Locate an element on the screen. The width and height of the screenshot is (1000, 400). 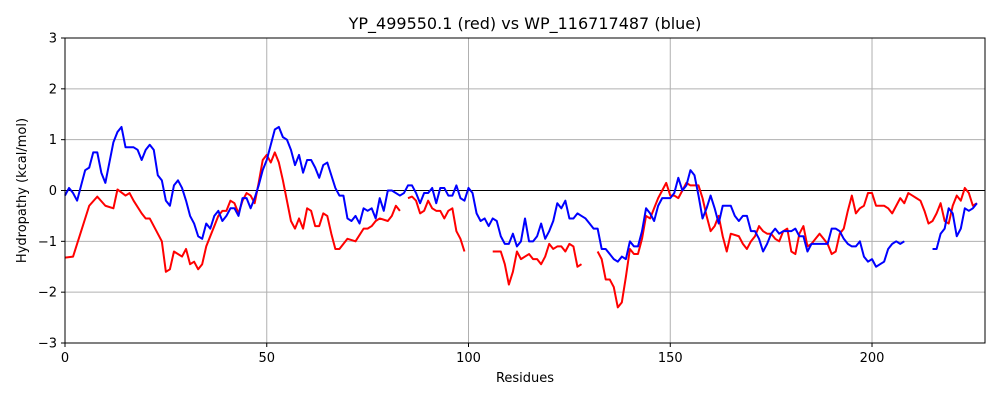
x-axis-label: Residues is located at coordinates (525, 378).